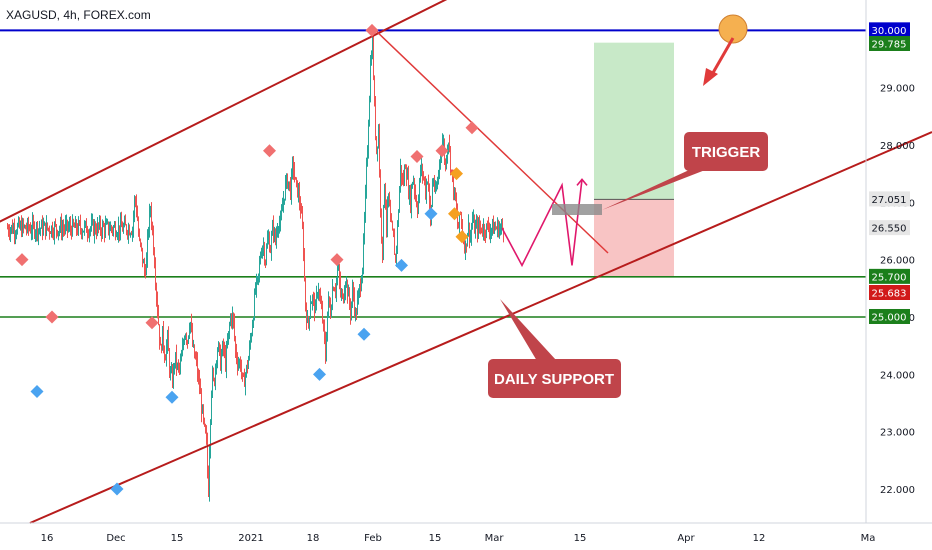 Image resolution: width=932 pixels, height=550 pixels. What do you see at coordinates (733, 29) in the screenshot?
I see `target-circle-marker` at bounding box center [733, 29].